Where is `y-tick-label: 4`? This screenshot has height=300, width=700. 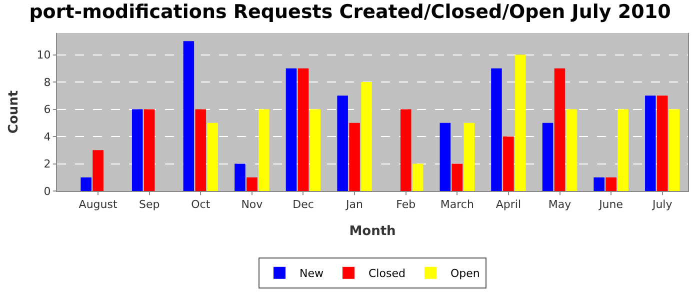 y-tick-label: 4 is located at coordinates (47, 137).